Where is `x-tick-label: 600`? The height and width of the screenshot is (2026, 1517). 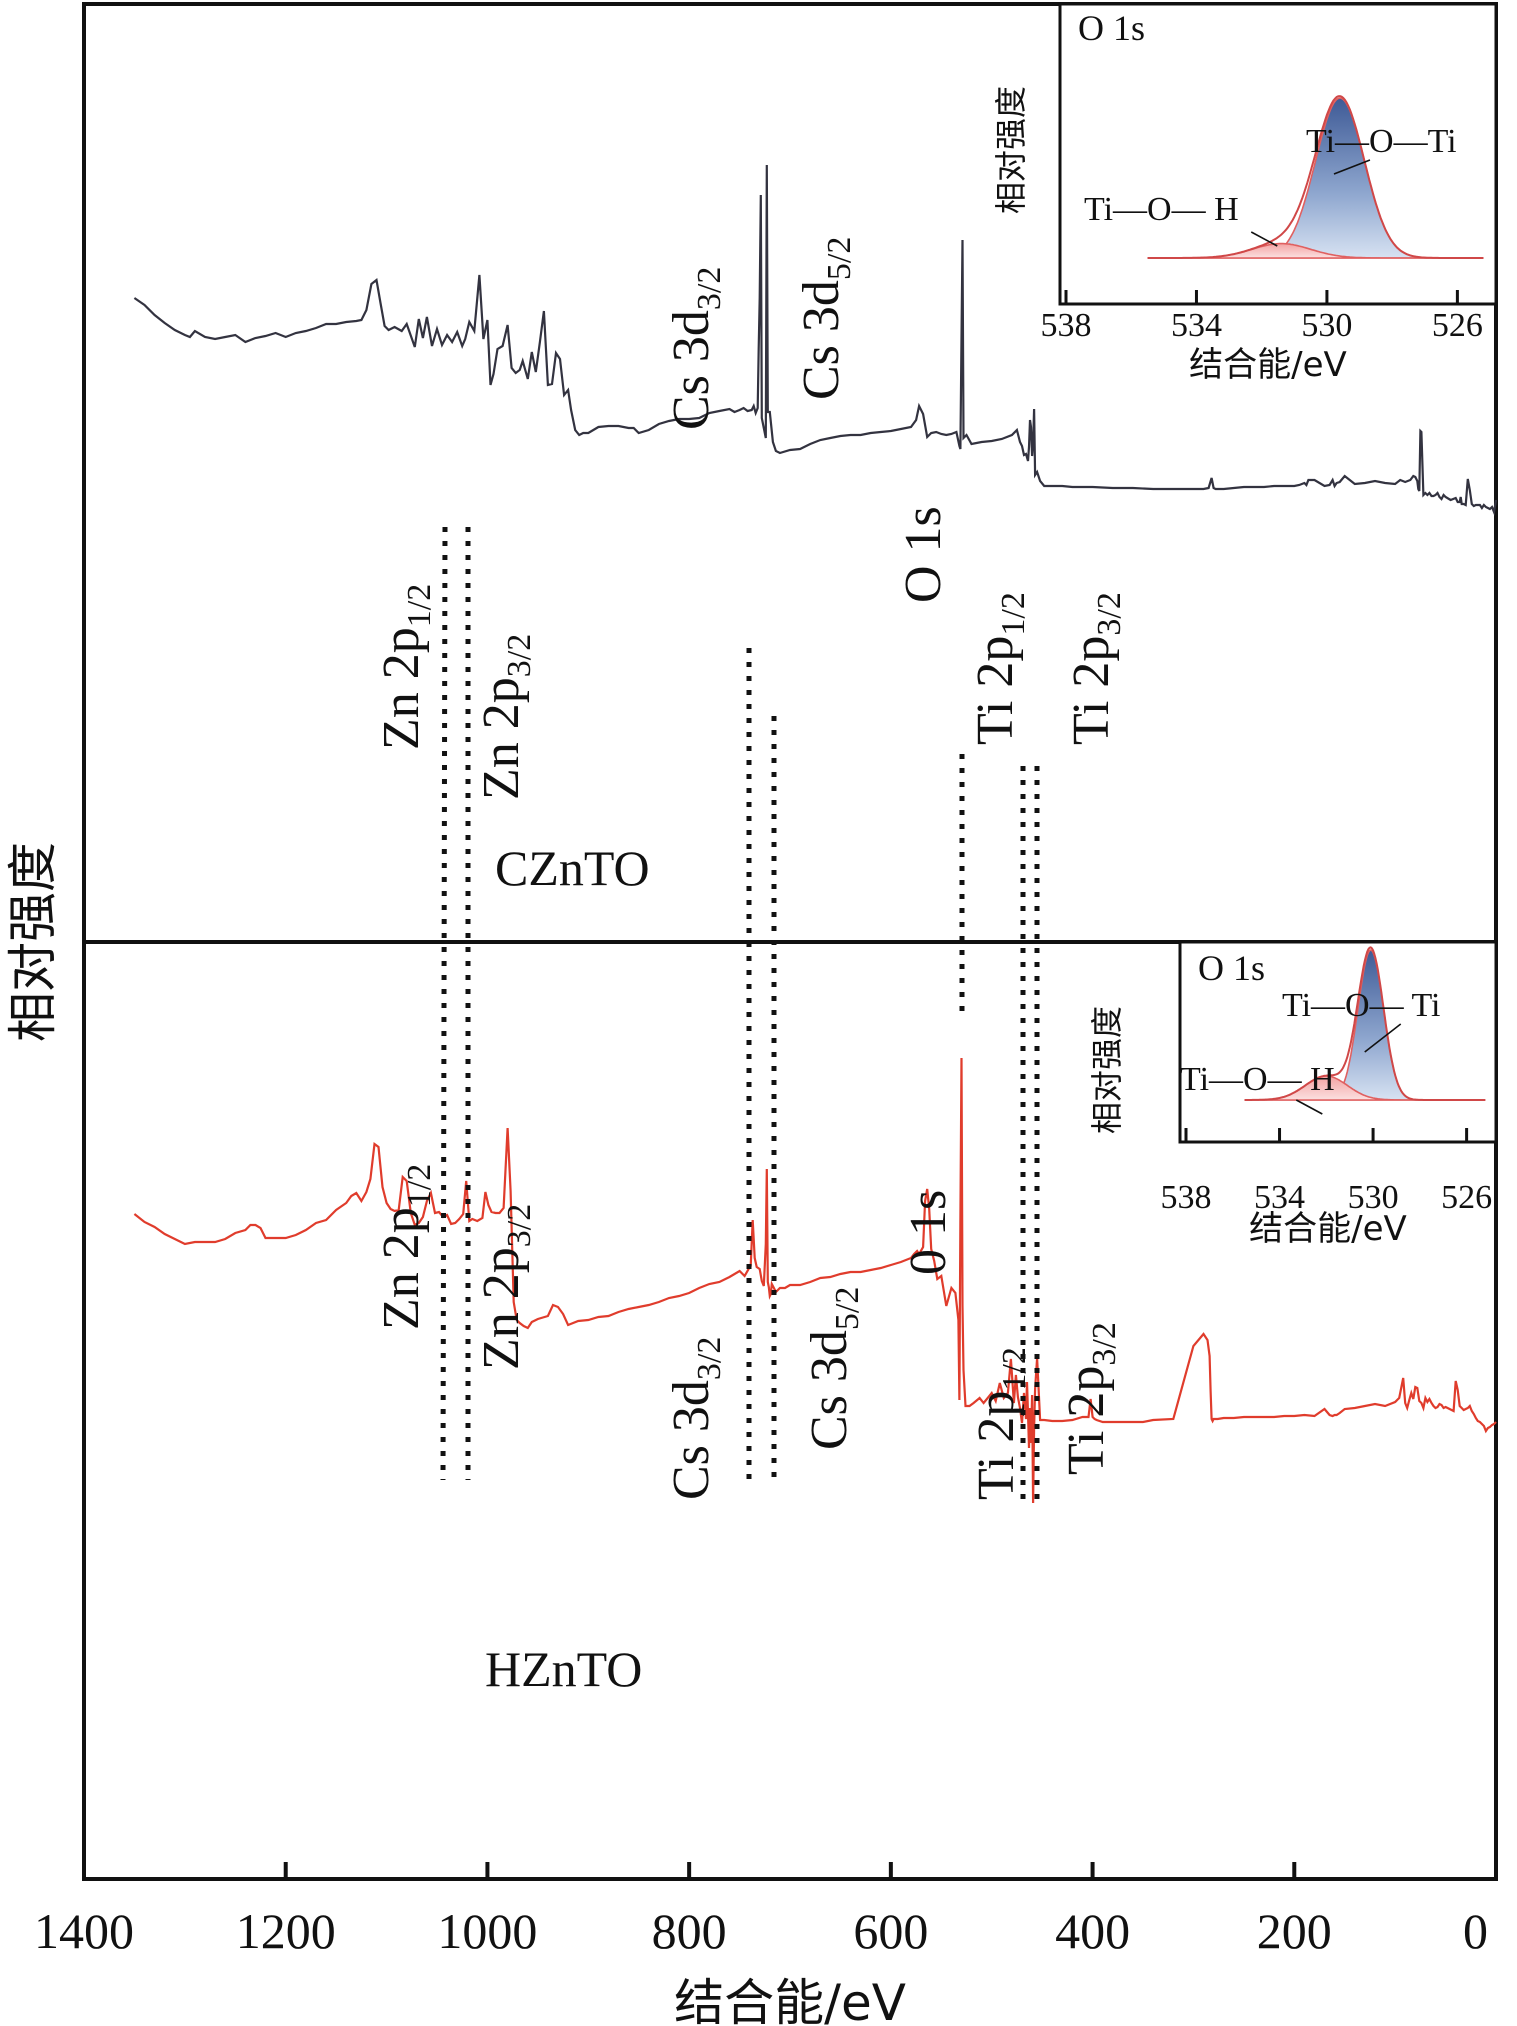
x-tick-label: 600 is located at coordinates (890, 1931).